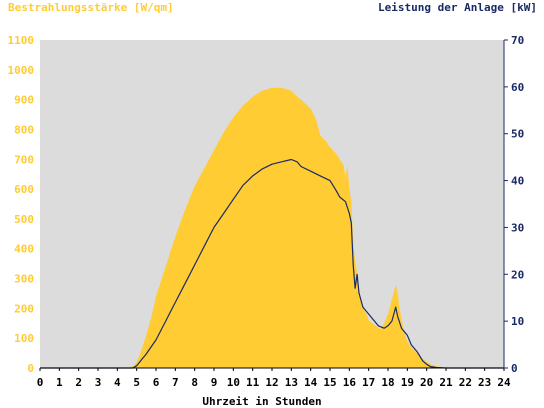 The height and width of the screenshot is (408, 544). I want to click on x-tick-label: 4, so click(117, 382).